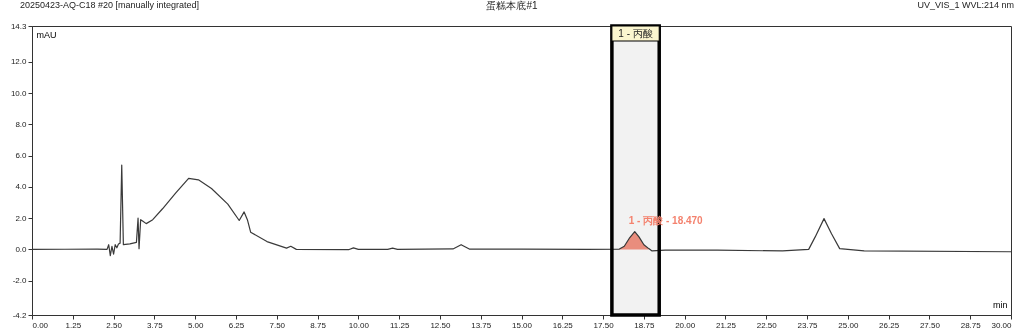 The width and height of the screenshot is (1024, 328). I want to click on x-tick-label: 22.50, so click(767, 324).